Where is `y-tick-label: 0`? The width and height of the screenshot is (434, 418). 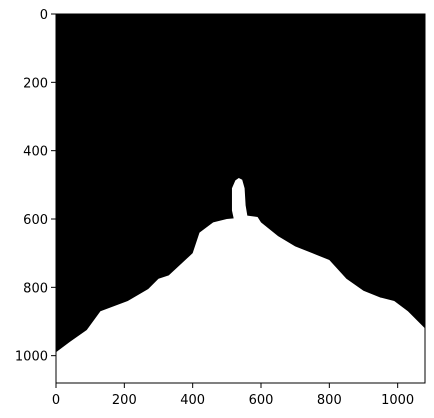 y-tick-label: 0 is located at coordinates (44, 15).